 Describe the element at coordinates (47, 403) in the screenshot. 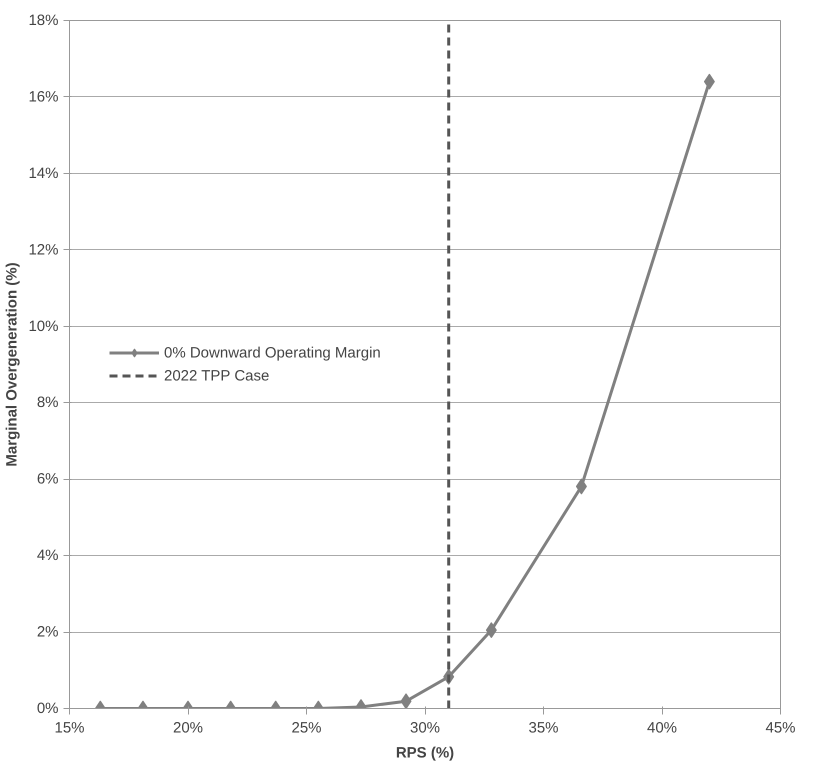

I see `y-tick-label: 8%` at that location.